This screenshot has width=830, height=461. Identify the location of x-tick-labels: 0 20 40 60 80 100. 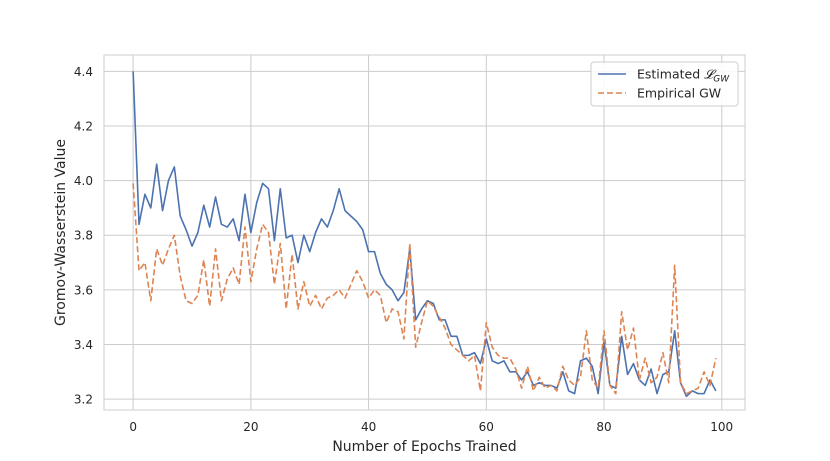
(431, 427).